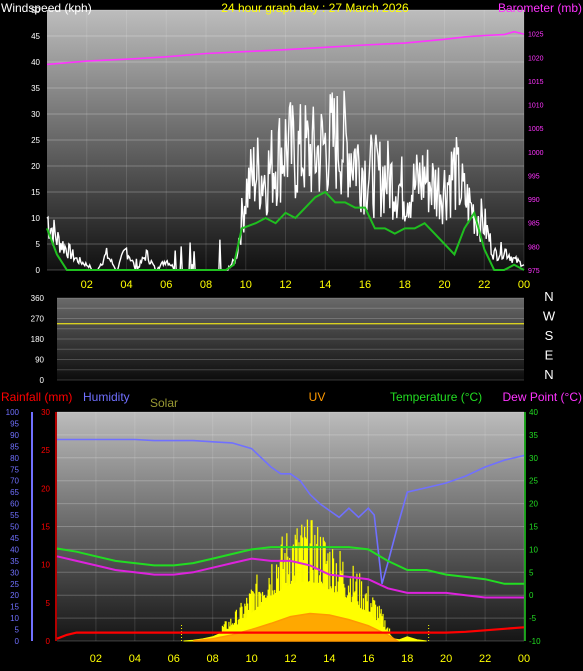  What do you see at coordinates (35, 62) in the screenshot?
I see `windspeed-tick-label: 40` at bounding box center [35, 62].